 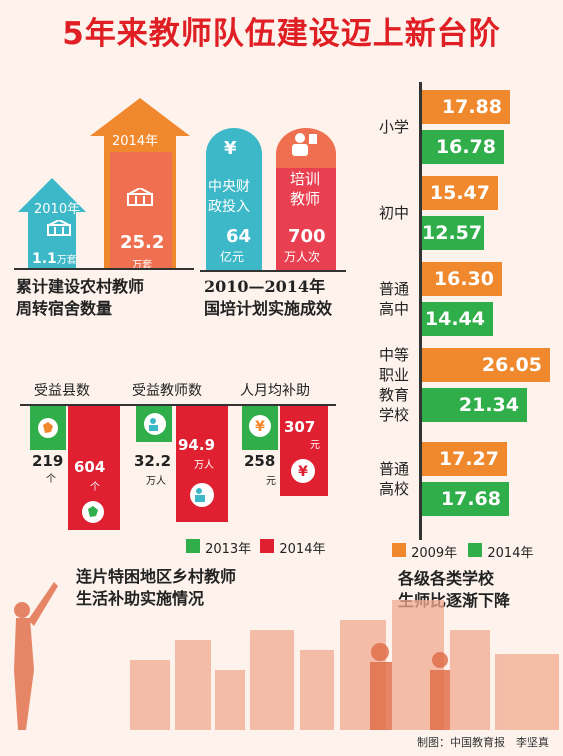 What do you see at coordinates (420, 311) in the screenshot?
I see `ratio-axis` at bounding box center [420, 311].